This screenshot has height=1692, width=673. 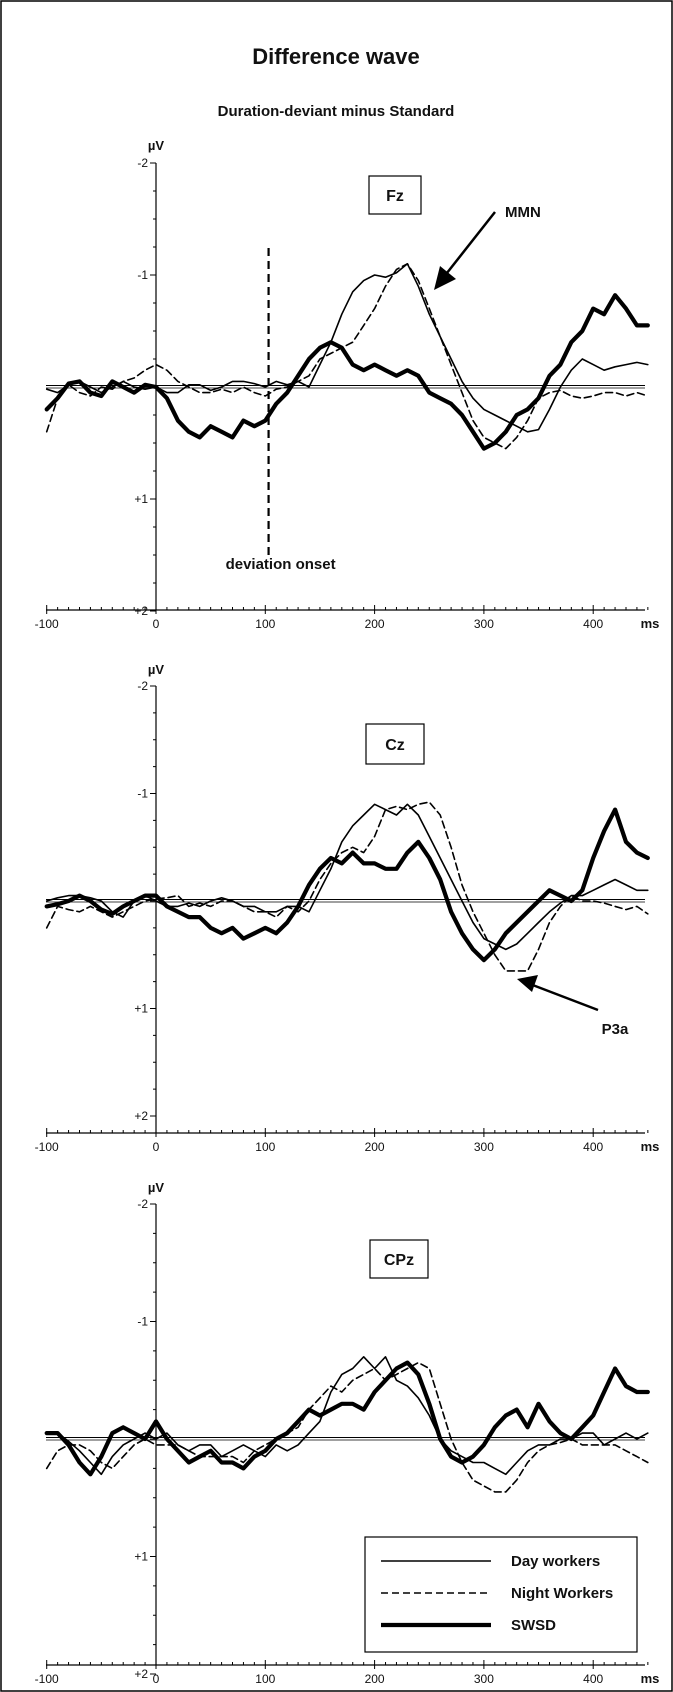 I want to click on electrode-label-cpz: CPz, so click(x=399, y=1260).